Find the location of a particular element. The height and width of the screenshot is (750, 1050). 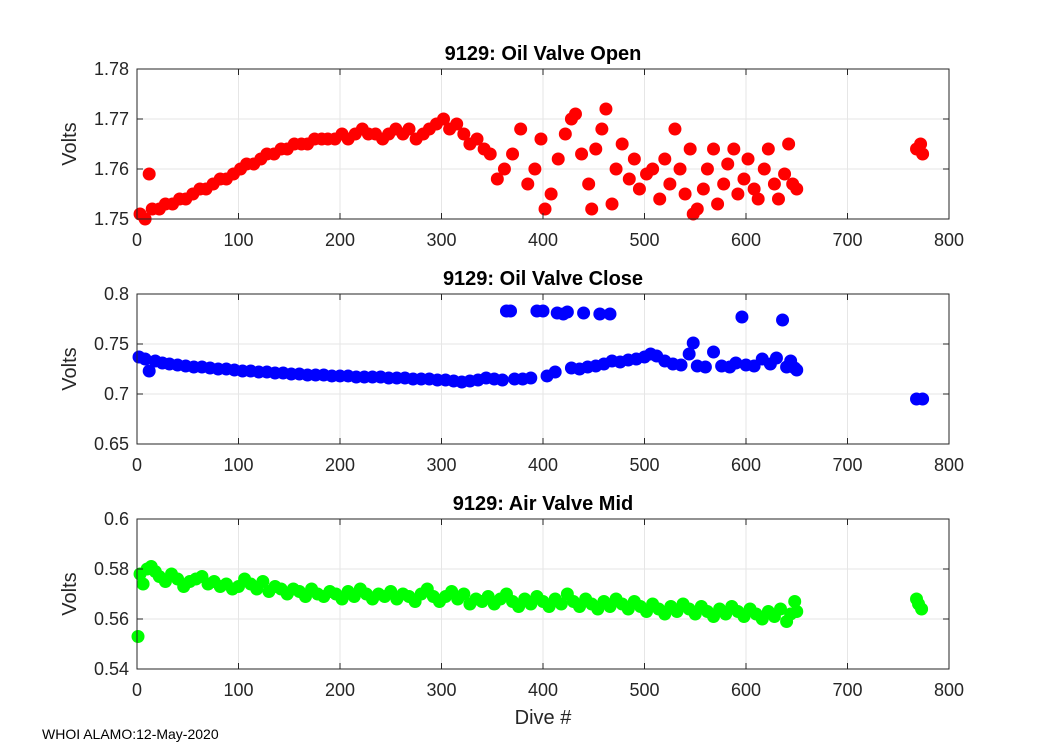

y-tick-label: 1.75 is located at coordinates (111, 219).